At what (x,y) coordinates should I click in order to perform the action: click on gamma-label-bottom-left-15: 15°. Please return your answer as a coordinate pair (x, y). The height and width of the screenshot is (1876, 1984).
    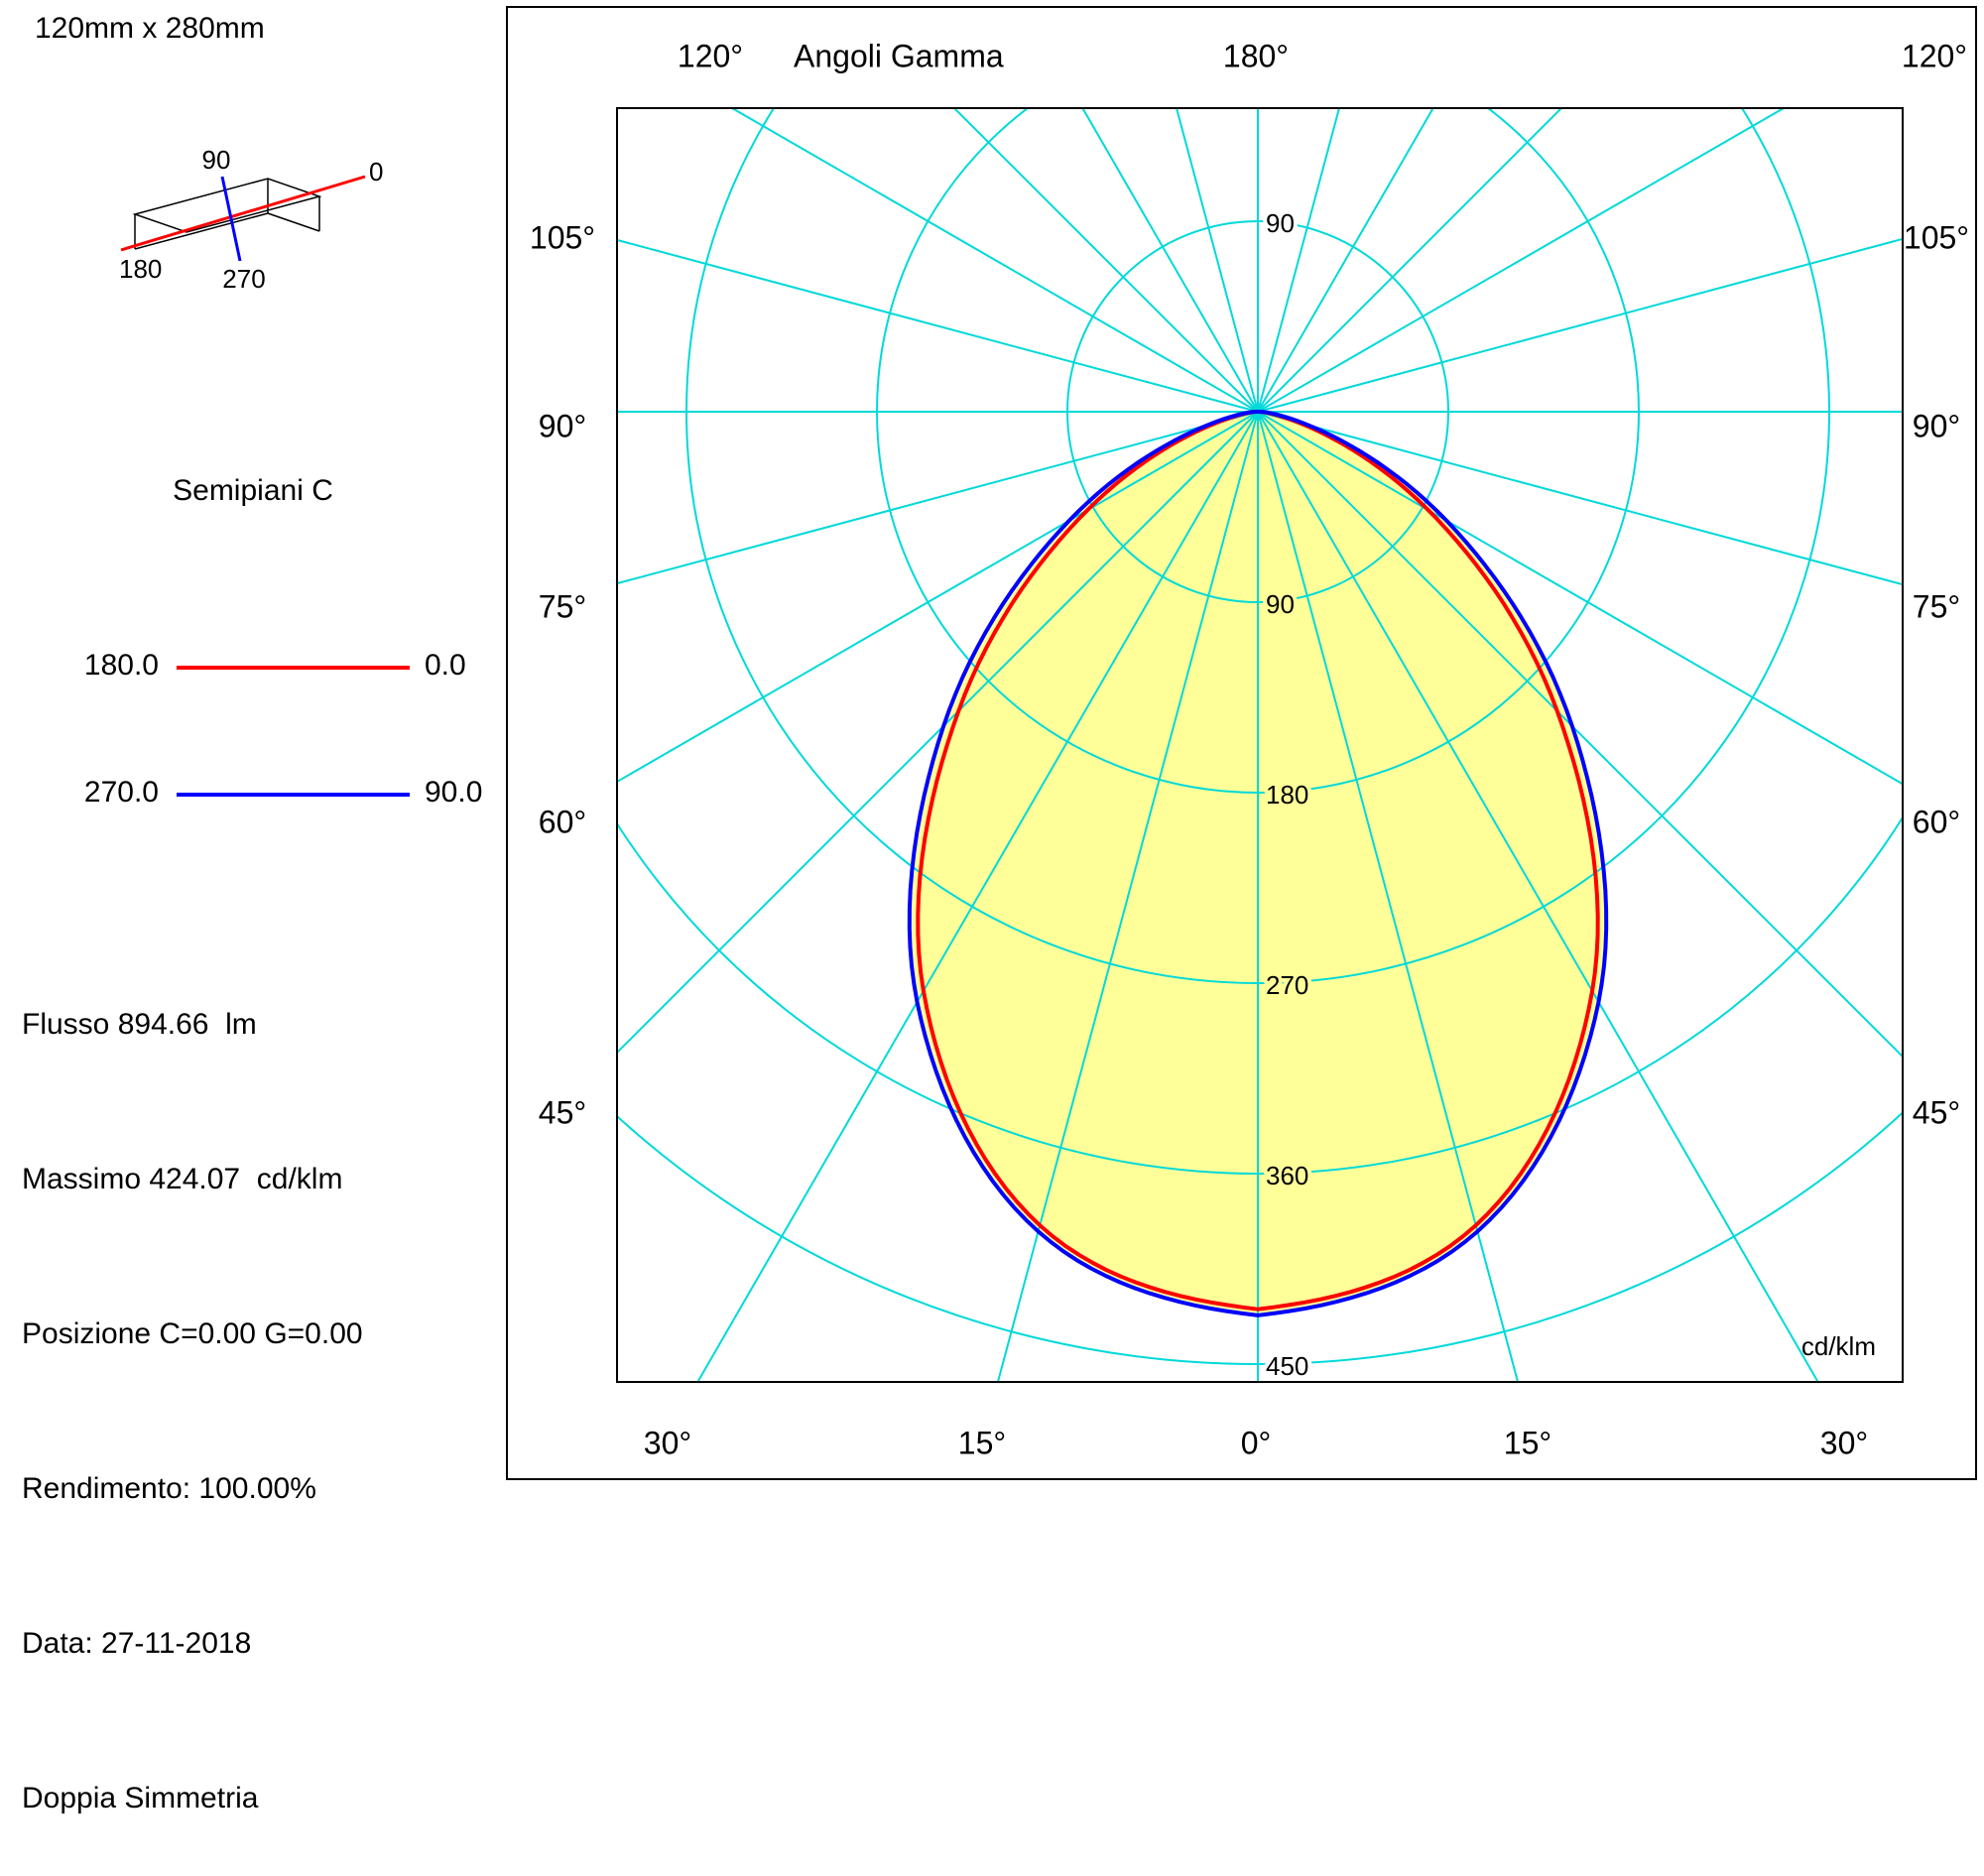
    Looking at the image, I should click on (982, 1443).